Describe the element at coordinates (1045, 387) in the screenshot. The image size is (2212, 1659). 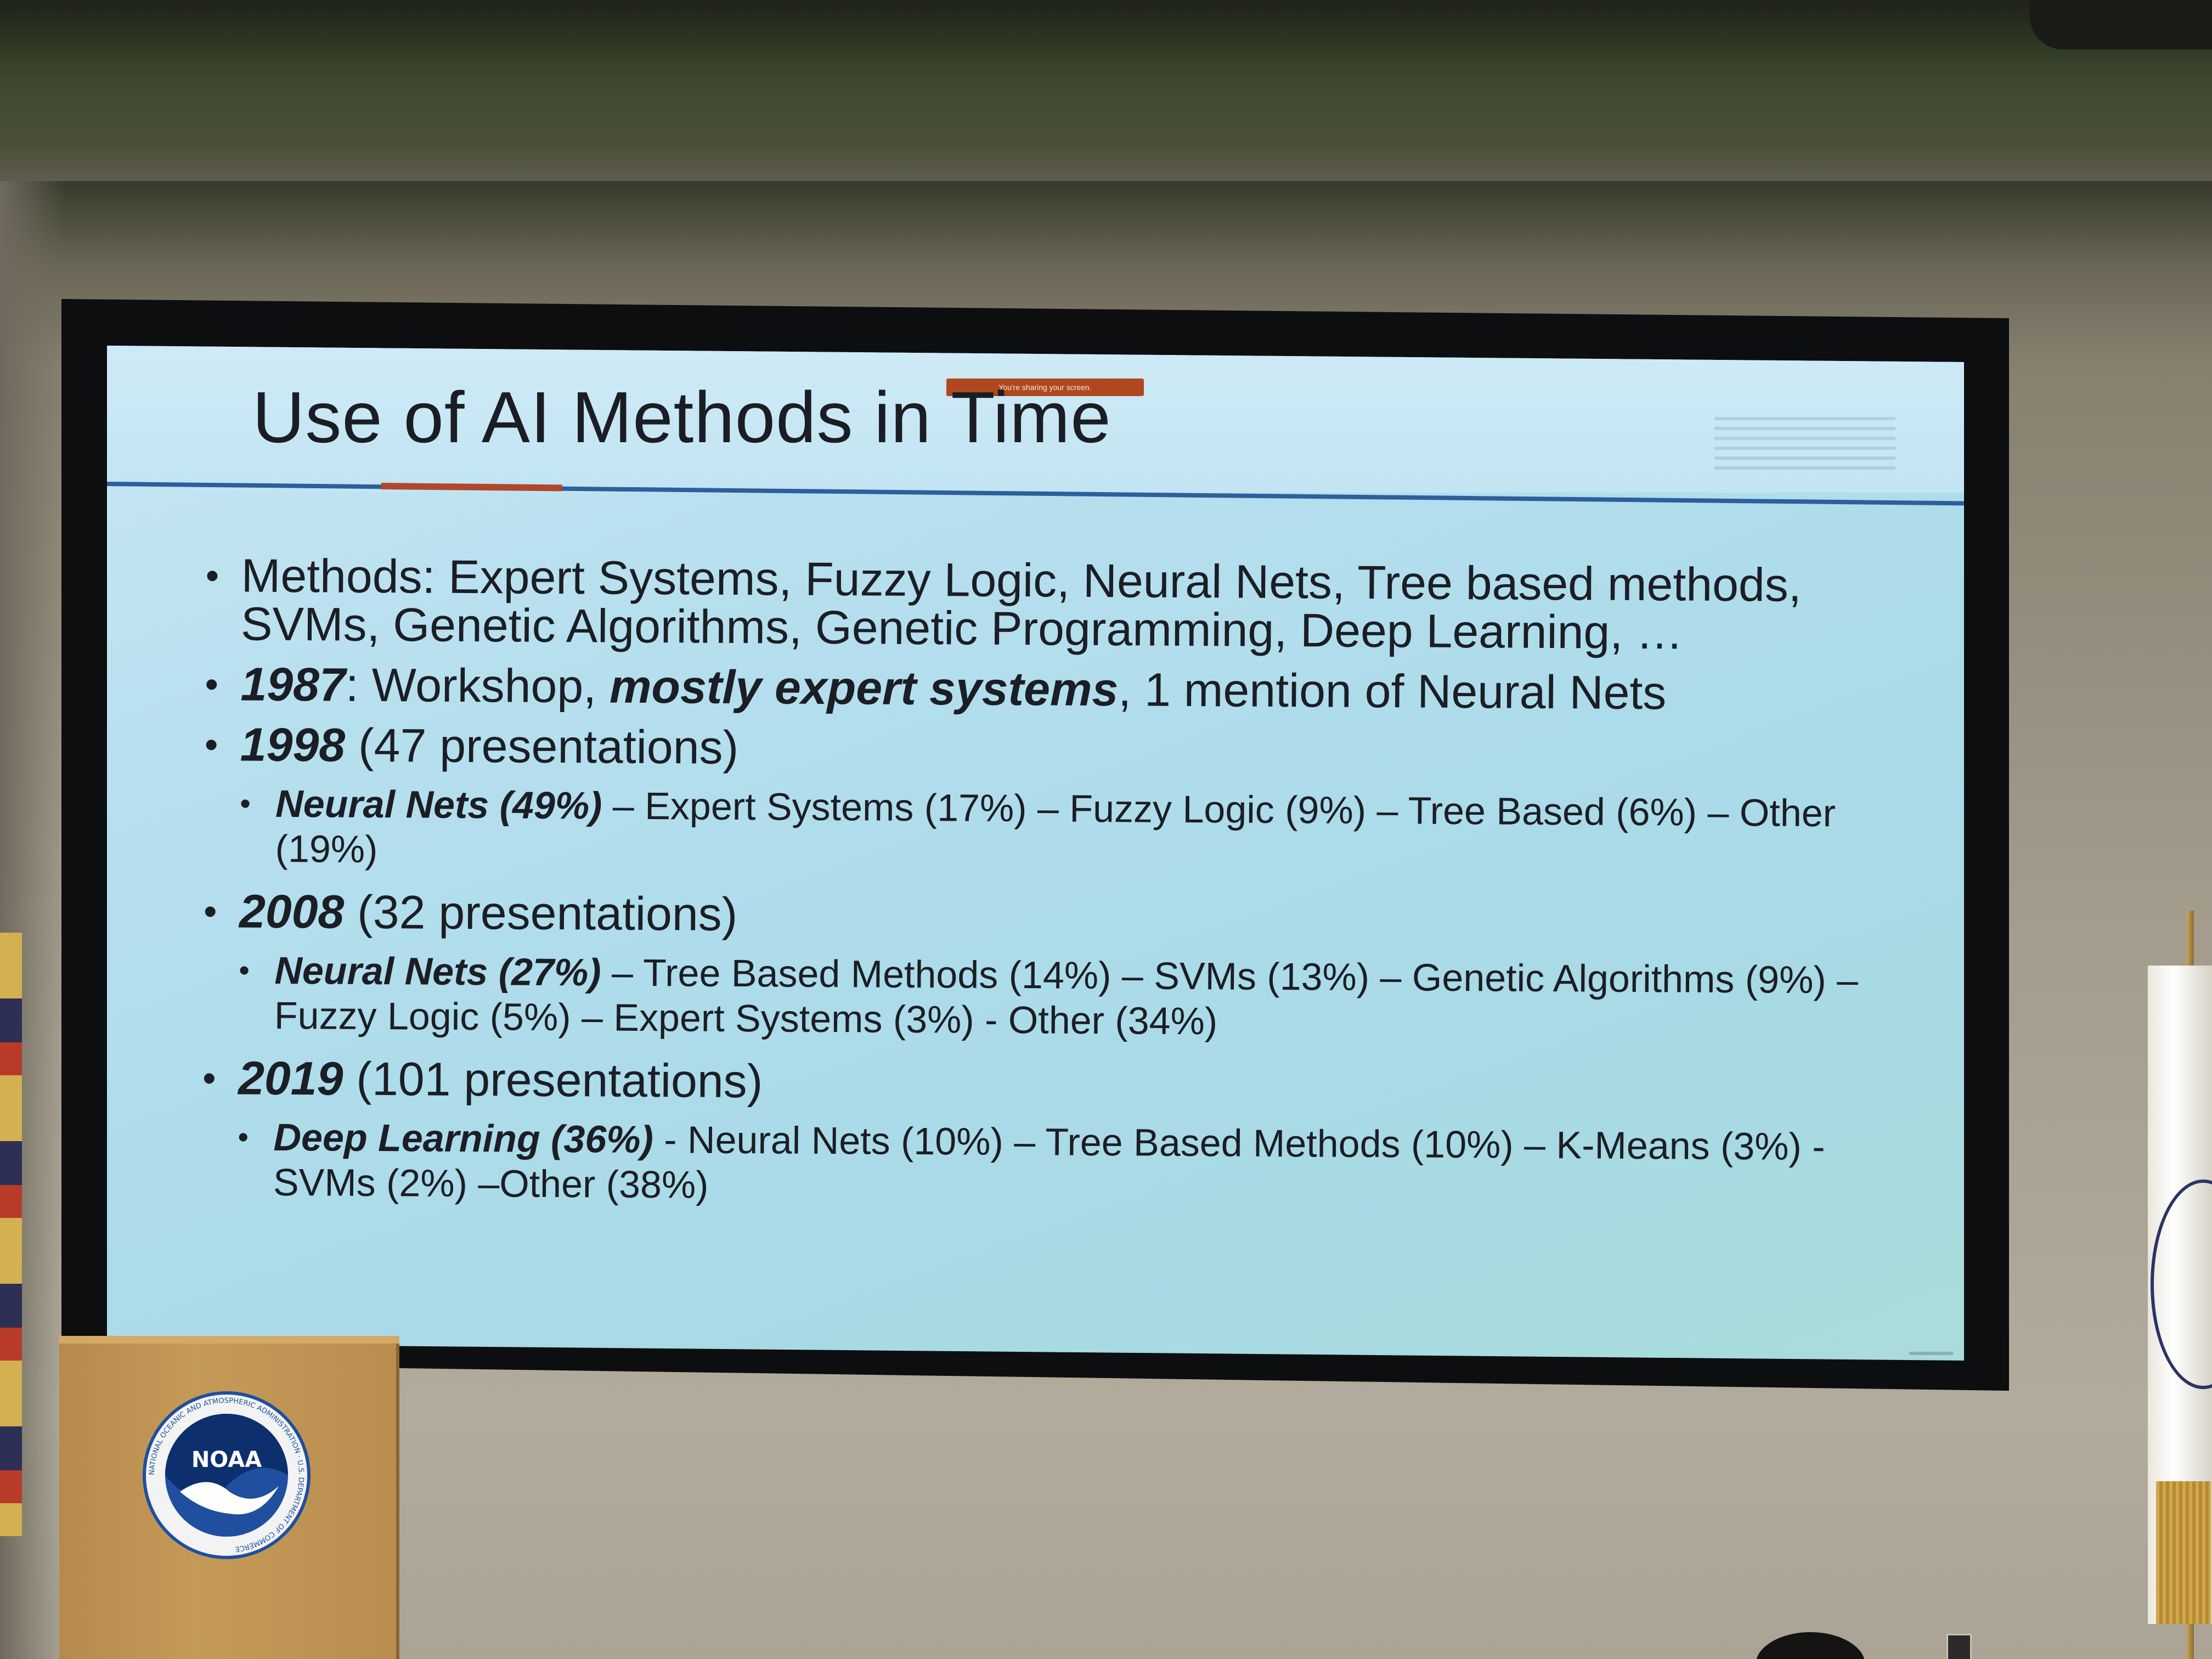
I see `screen-share-banner: You're sharing your screen.` at that location.